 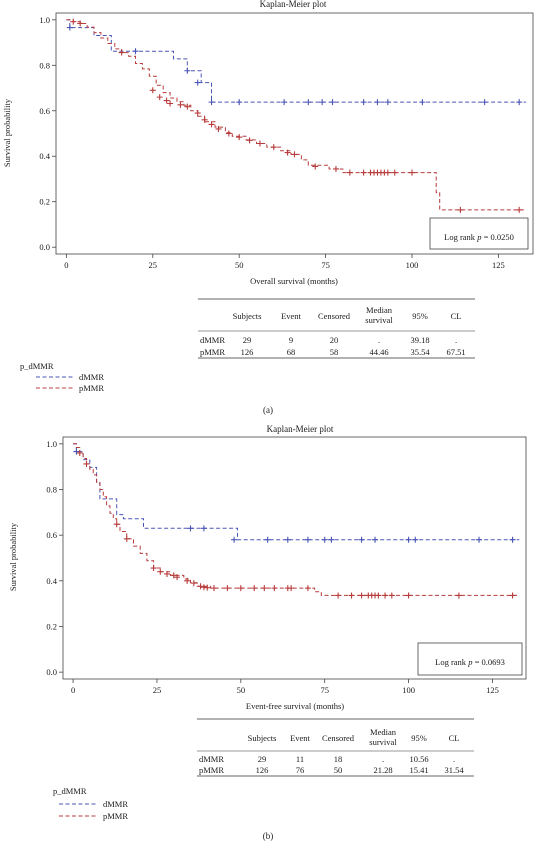 What do you see at coordinates (291, 352) in the screenshot?
I see `table-cell-event: 68` at bounding box center [291, 352].